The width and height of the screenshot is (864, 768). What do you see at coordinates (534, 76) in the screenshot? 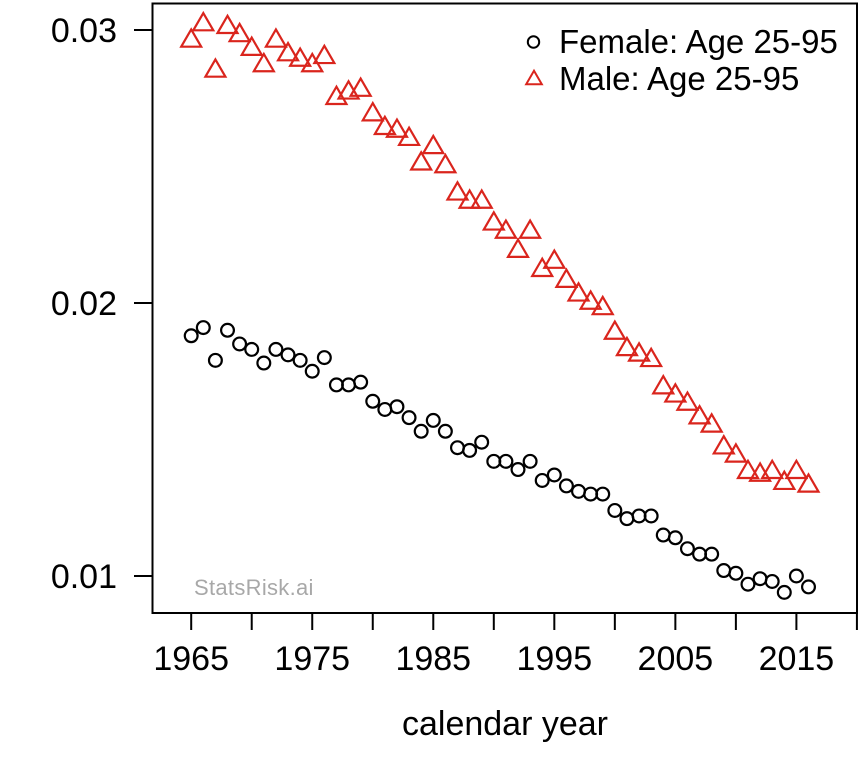
I see `triangle-marker-icon` at bounding box center [534, 76].